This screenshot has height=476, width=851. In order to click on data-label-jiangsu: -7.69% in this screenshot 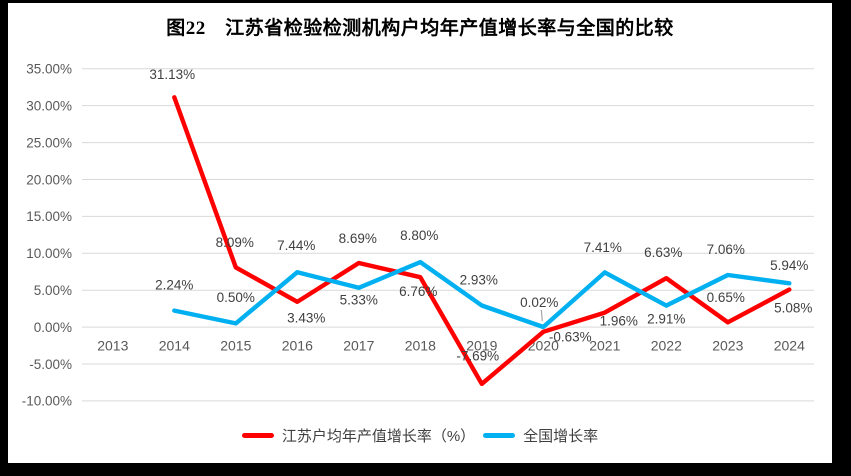, I will do `click(477, 356)`.